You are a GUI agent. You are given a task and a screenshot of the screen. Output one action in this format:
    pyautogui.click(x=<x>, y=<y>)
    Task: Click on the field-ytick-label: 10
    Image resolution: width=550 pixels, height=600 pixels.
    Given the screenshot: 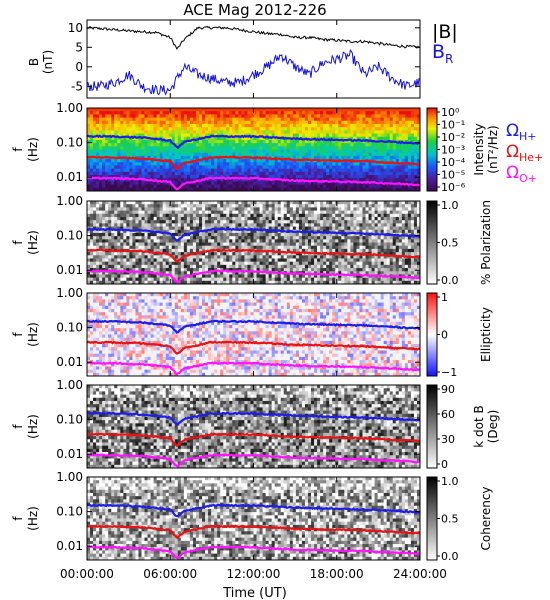 What is the action you would take?
    pyautogui.click(x=75, y=28)
    